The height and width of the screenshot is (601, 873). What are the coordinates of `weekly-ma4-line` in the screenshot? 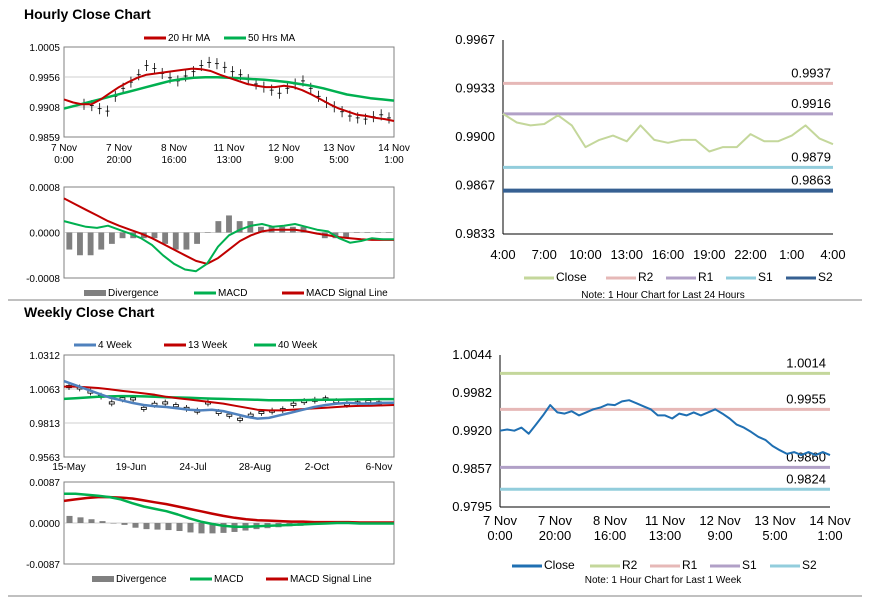 It's located at (229, 399).